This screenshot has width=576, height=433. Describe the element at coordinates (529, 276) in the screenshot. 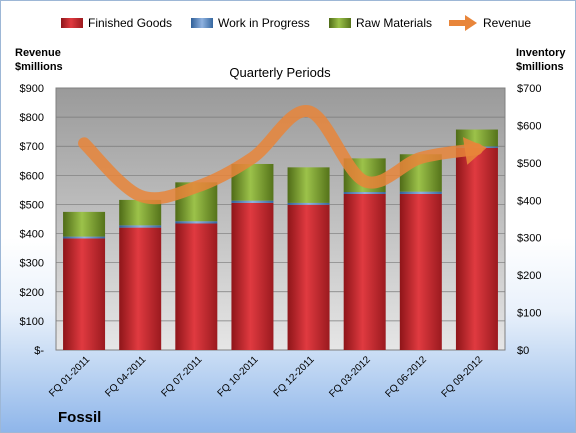

I see `right-tick-label: $200` at that location.